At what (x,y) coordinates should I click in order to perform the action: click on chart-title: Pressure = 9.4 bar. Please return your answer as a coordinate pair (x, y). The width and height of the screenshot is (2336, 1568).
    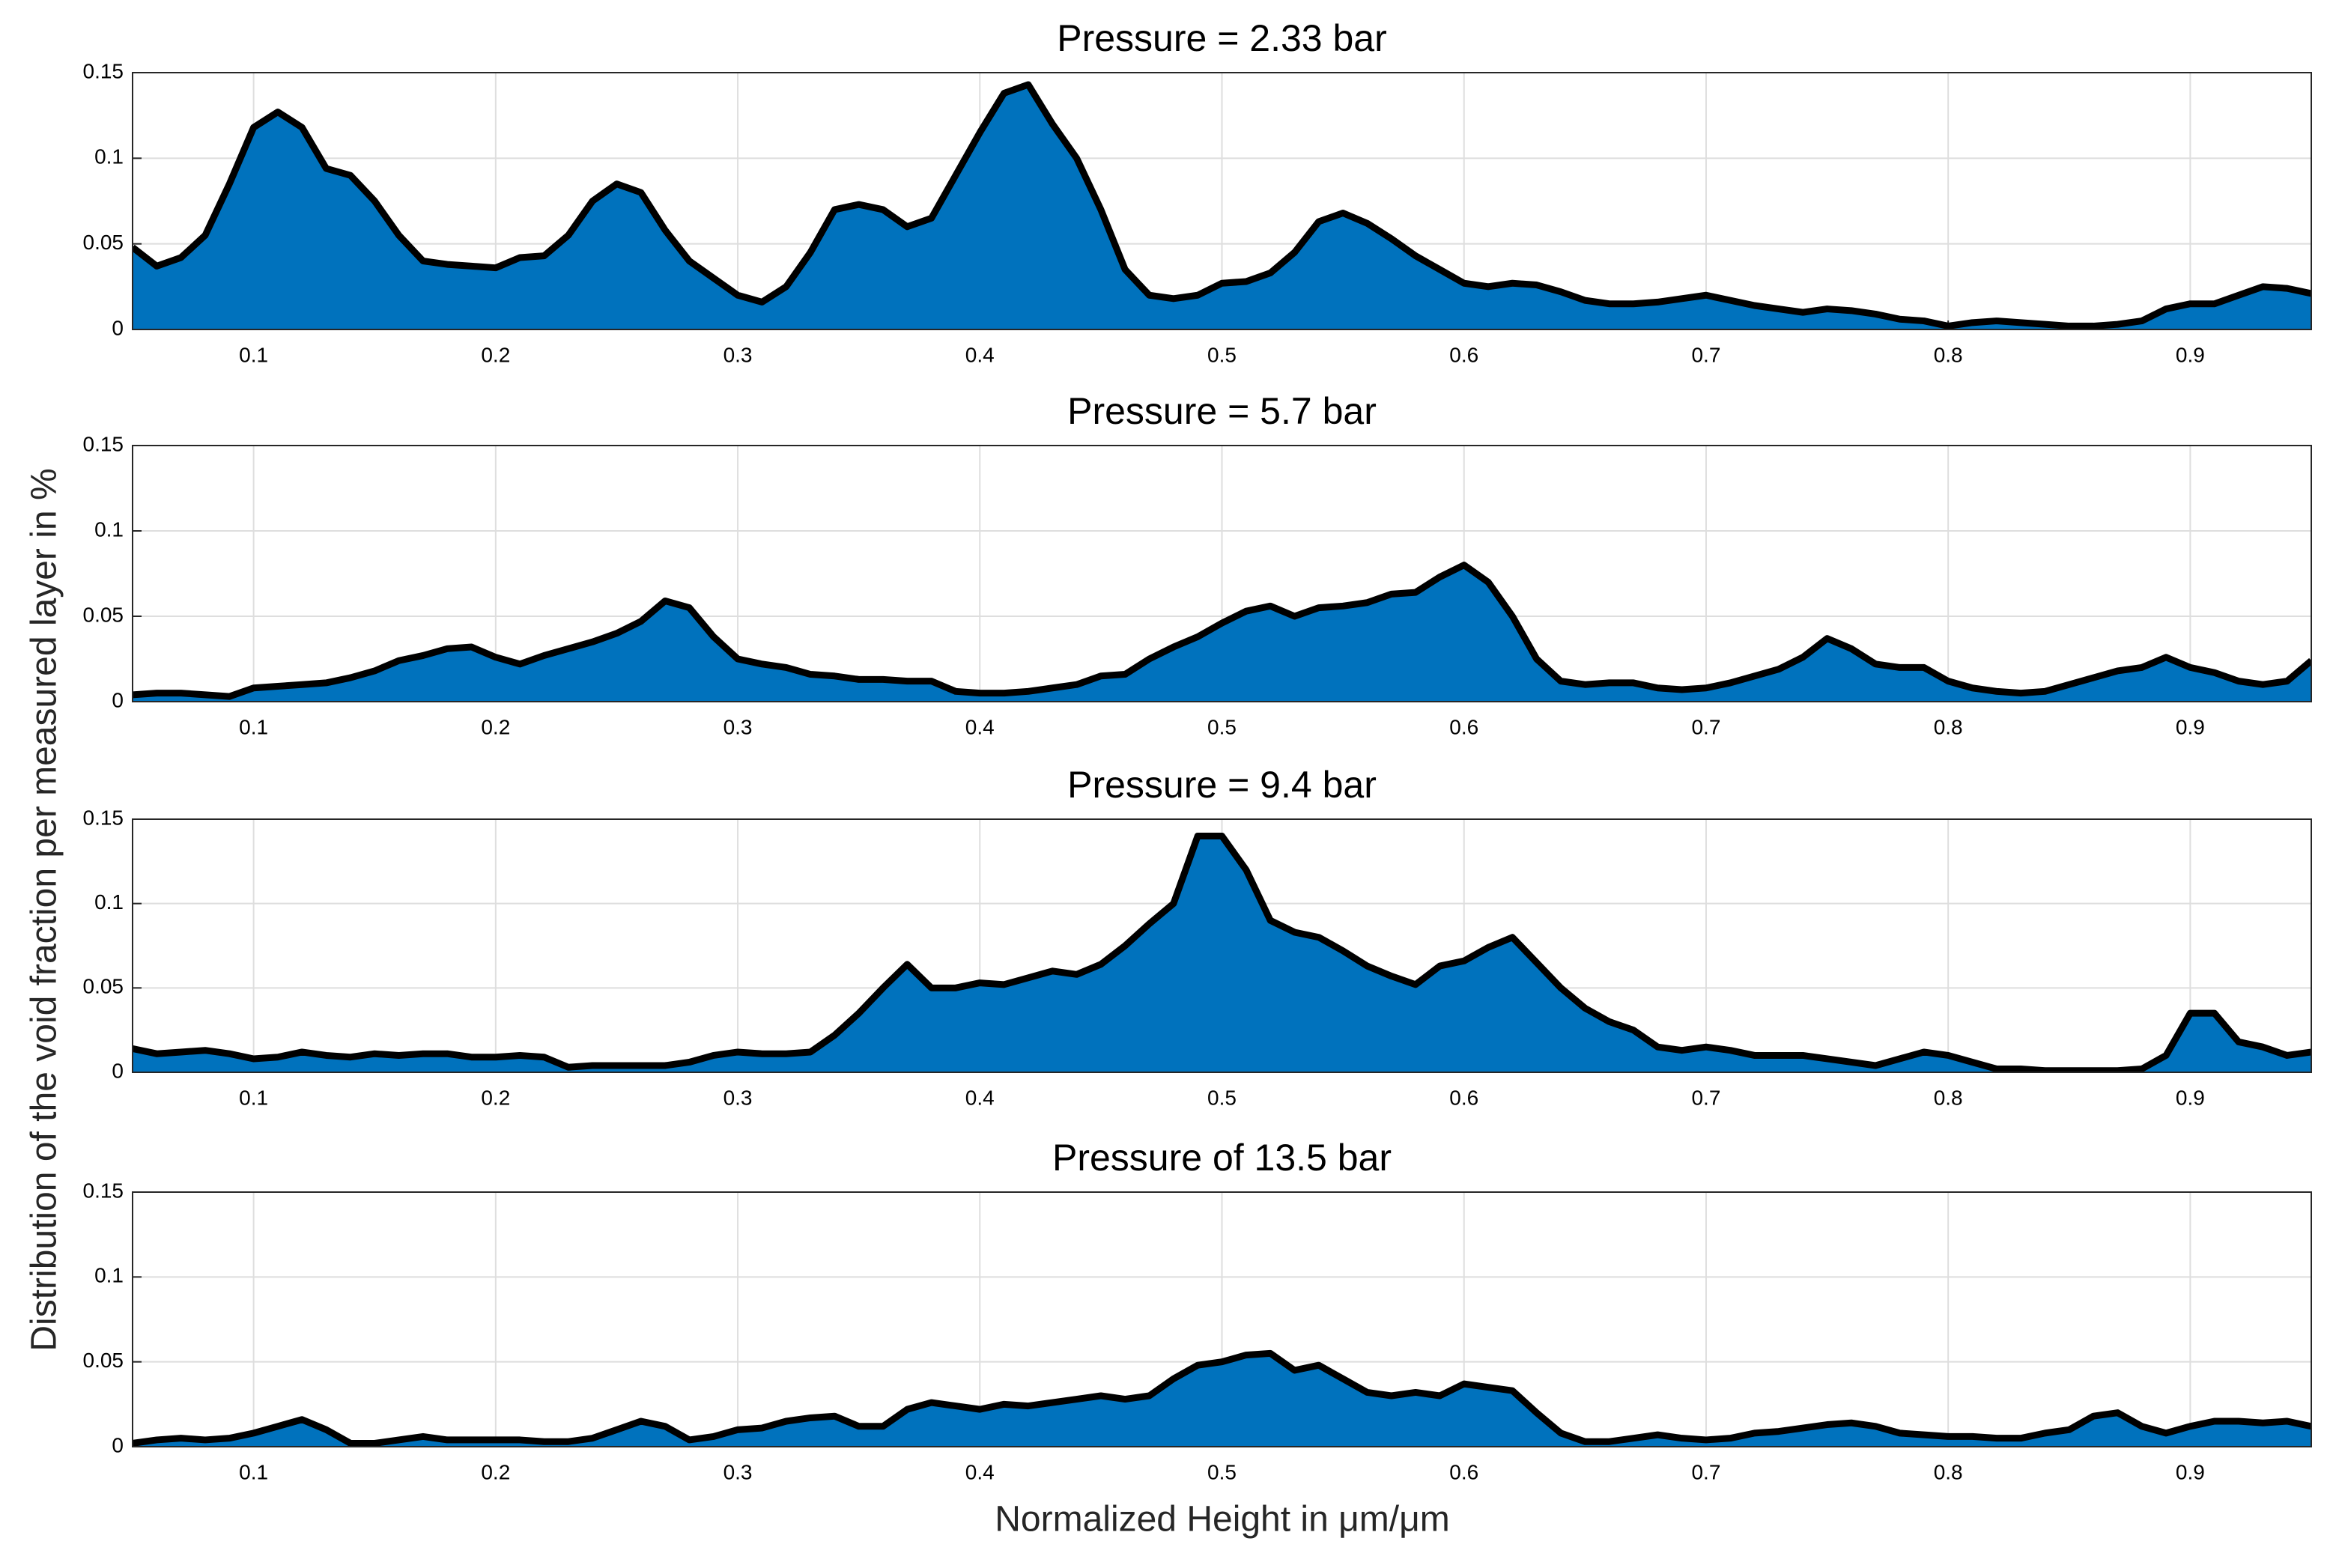
    Looking at the image, I should click on (1222, 785).